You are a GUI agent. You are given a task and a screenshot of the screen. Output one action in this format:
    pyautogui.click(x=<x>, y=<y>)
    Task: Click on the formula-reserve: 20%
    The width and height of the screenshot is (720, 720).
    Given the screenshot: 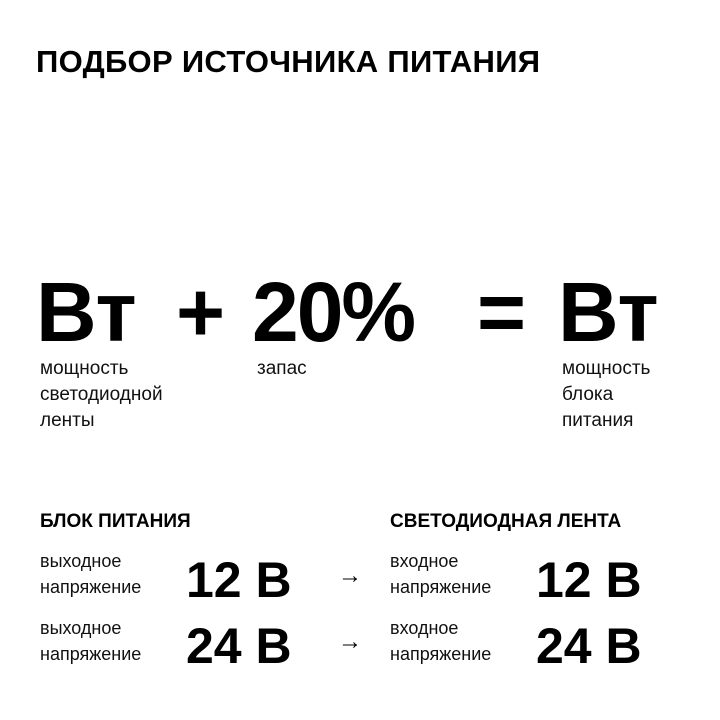 What is the action you would take?
    pyautogui.click(x=334, y=312)
    